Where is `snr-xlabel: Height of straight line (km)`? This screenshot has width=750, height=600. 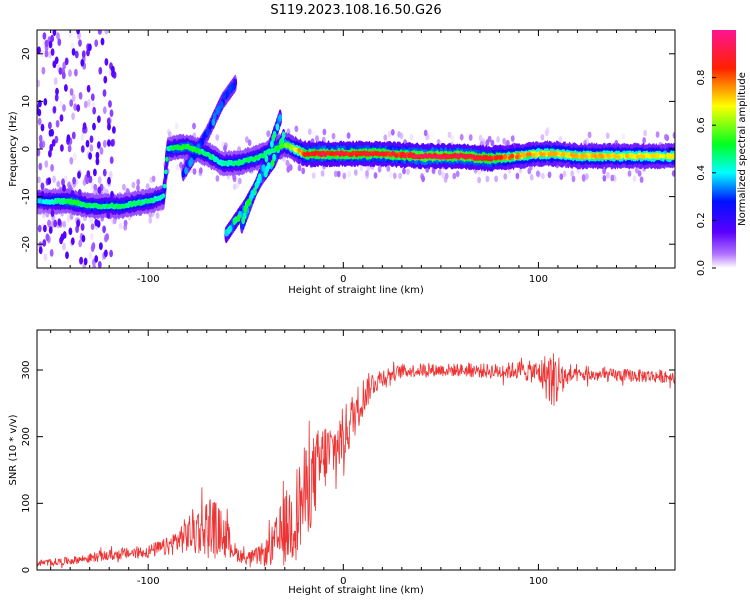 snr-xlabel: Height of straight line (km) is located at coordinates (356, 590).